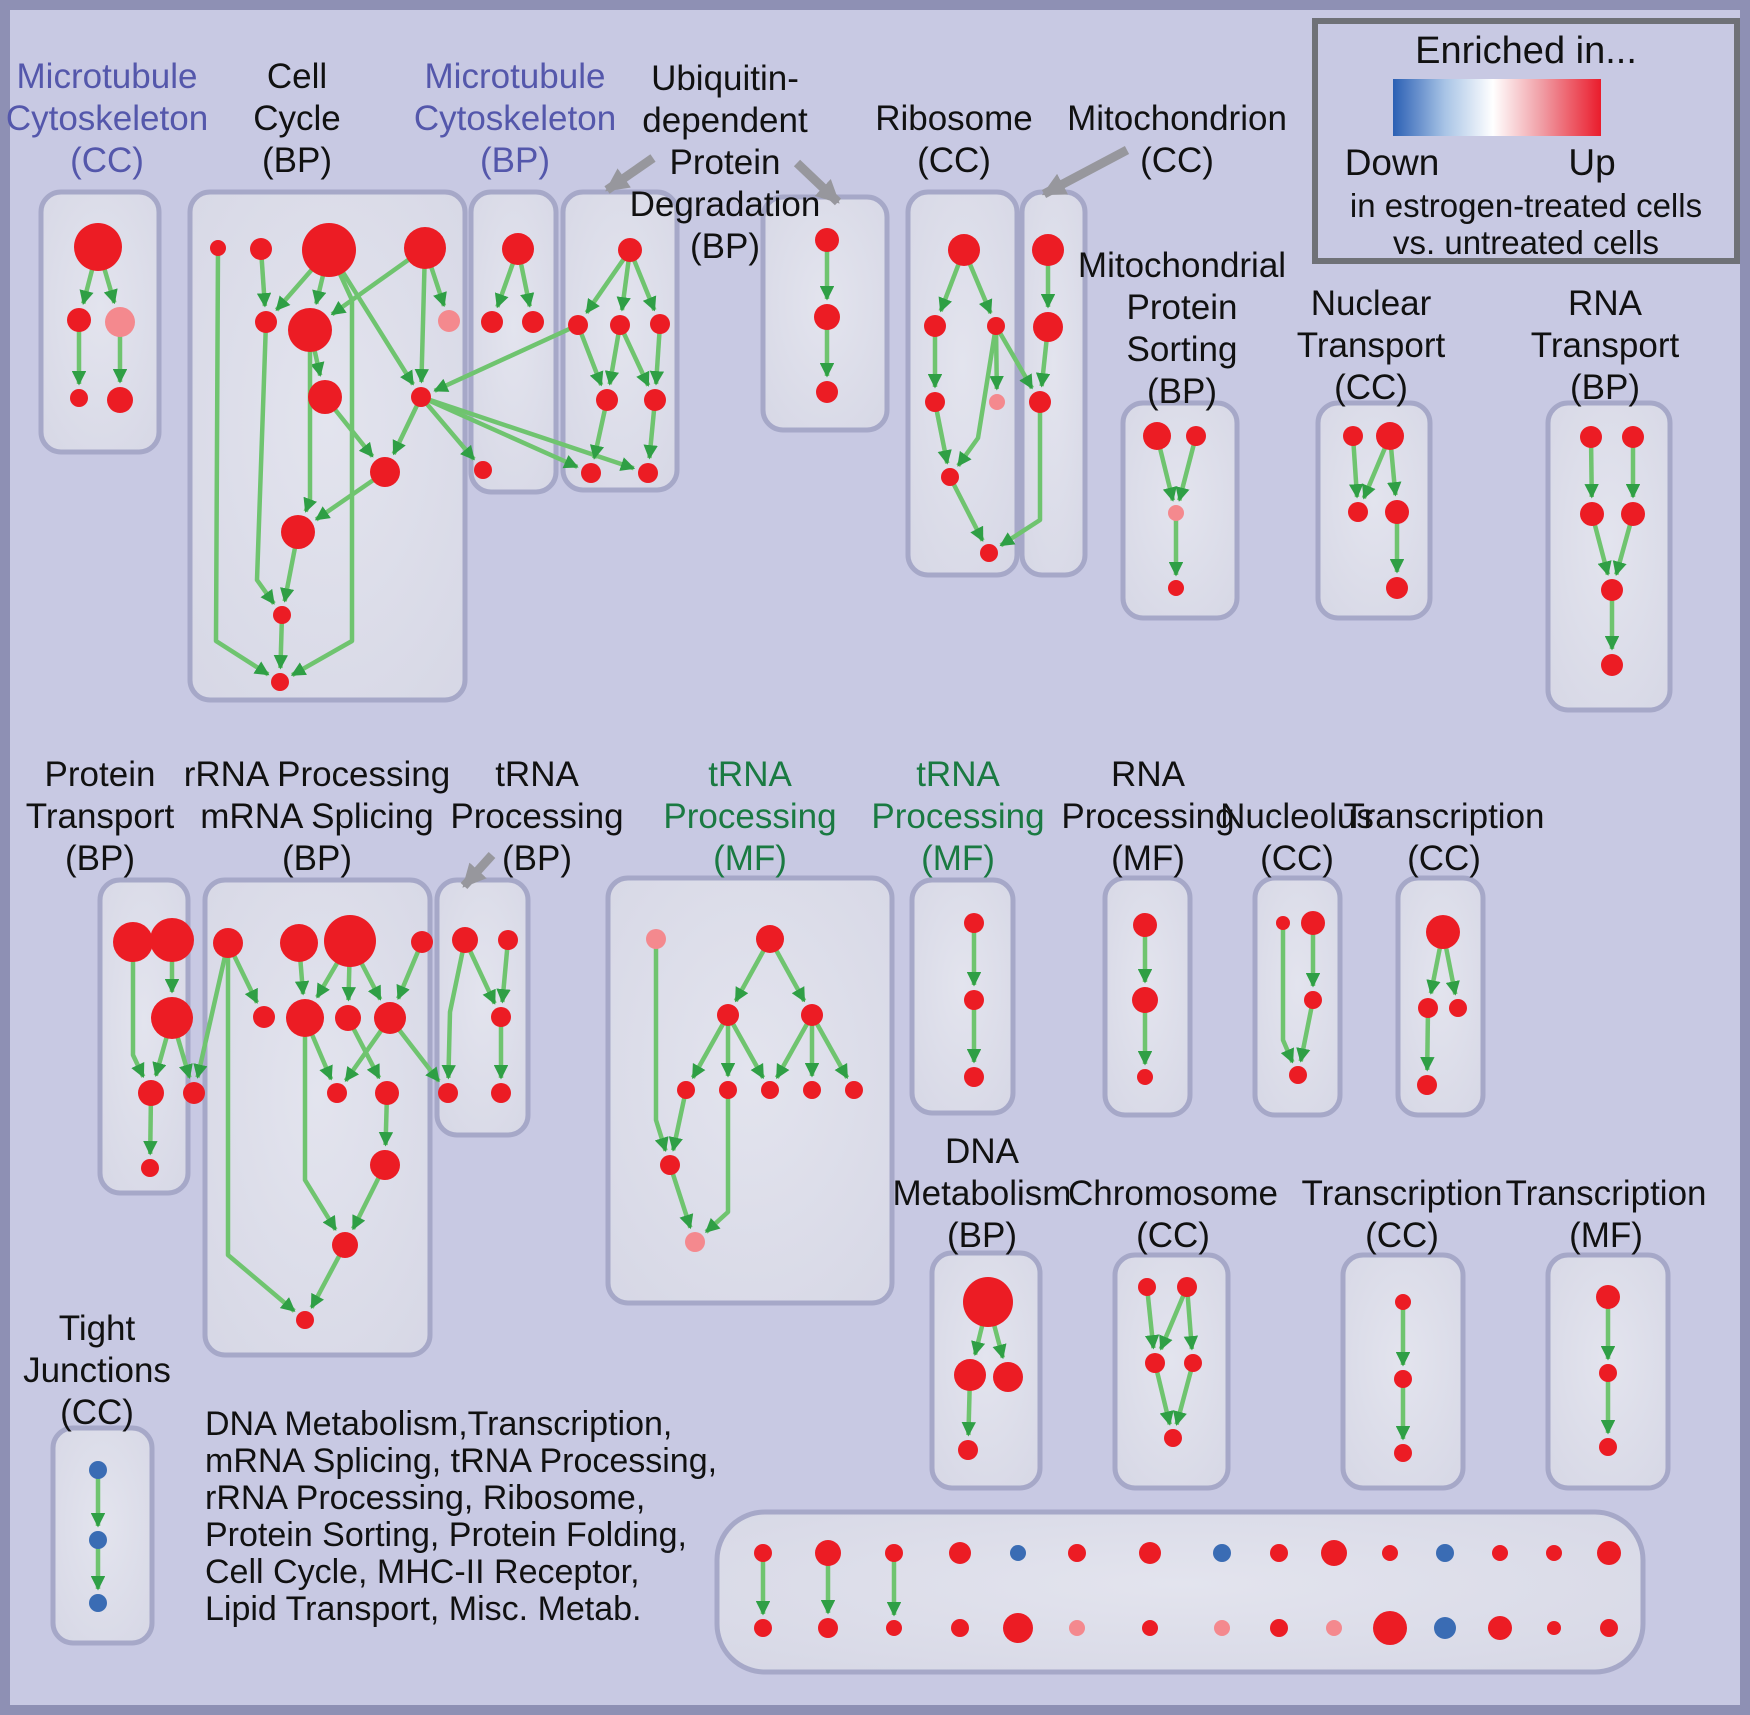 The width and height of the screenshot is (1750, 1715). What do you see at coordinates (962, 383) in the screenshot?
I see `cluster-box-ribosome` at bounding box center [962, 383].